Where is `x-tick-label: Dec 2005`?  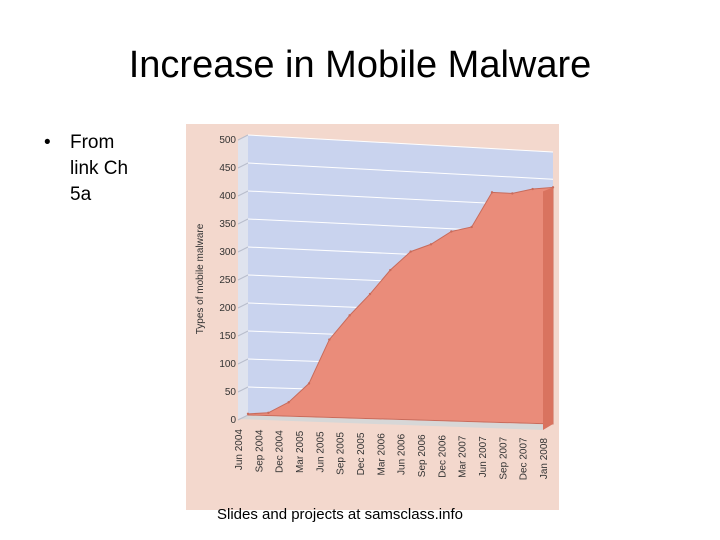
x-tick-label: Dec 2005 is located at coordinates (361, 453).